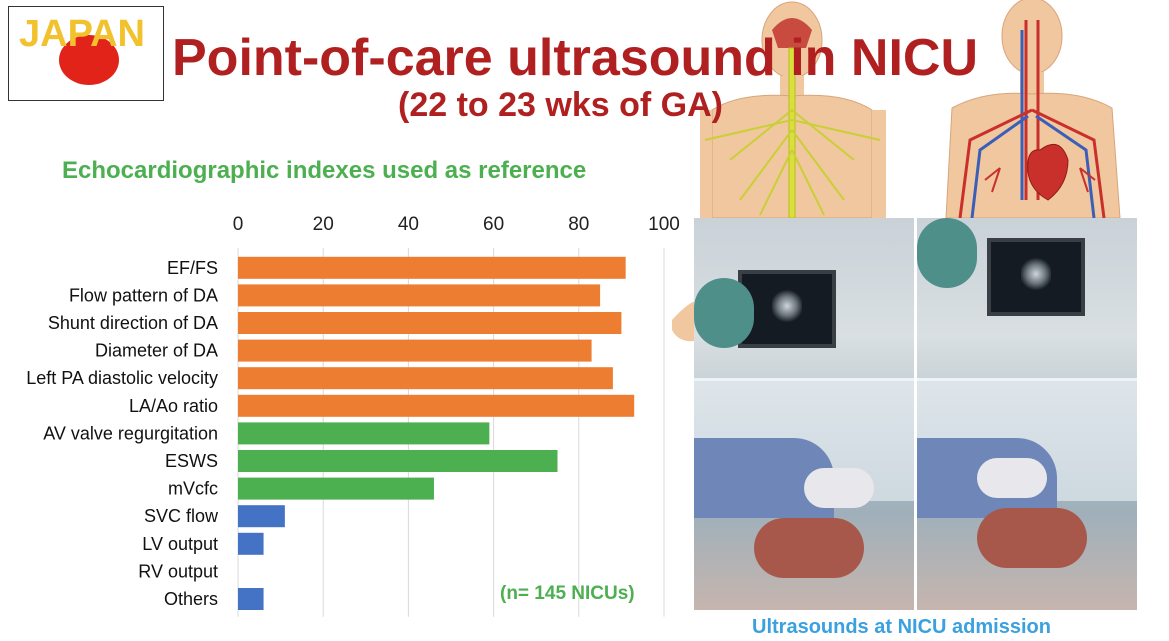  I want to click on category-label: RV output, so click(178, 571).